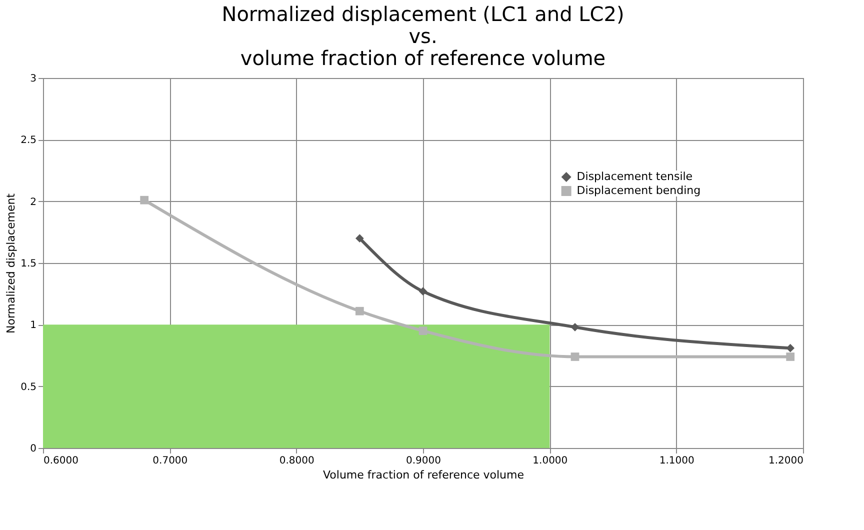 This screenshot has height=530, width=864. I want to click on y-tick-label: 2.5, so click(28, 140).